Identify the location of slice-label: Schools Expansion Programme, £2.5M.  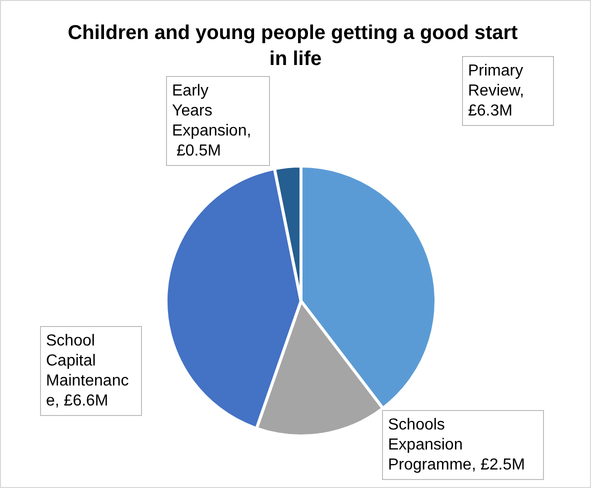
(456, 445).